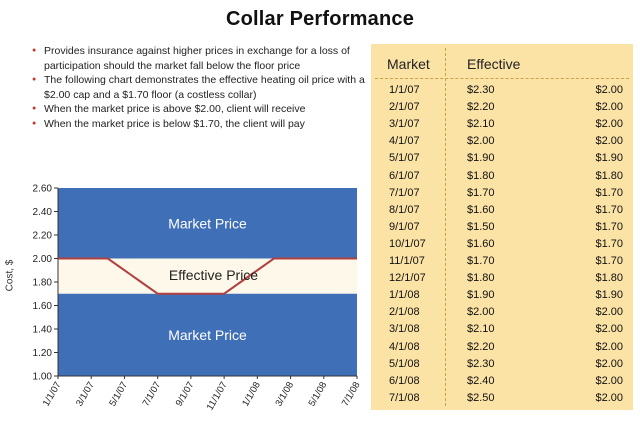  Describe the element at coordinates (407, 278) in the screenshot. I see `date-cell: 12/1/07` at that location.